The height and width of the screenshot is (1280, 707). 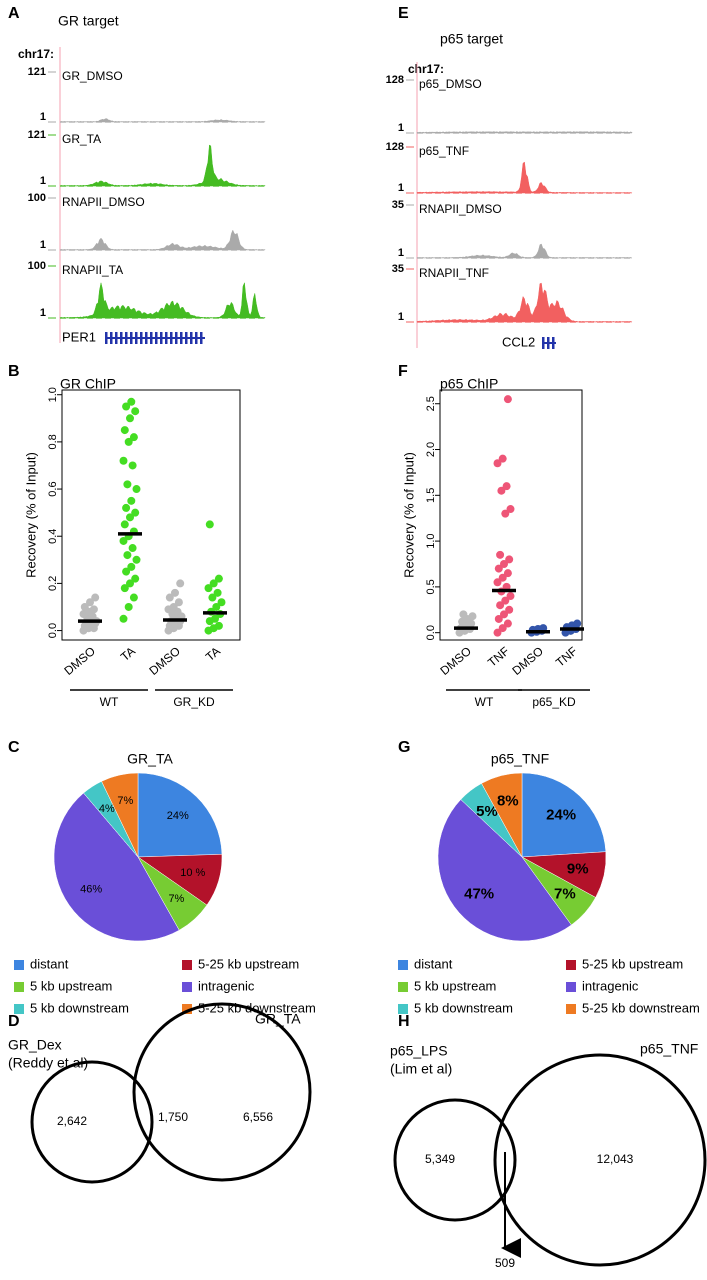 I want to click on set-name: p65_LPS, so click(x=419, y=1051).